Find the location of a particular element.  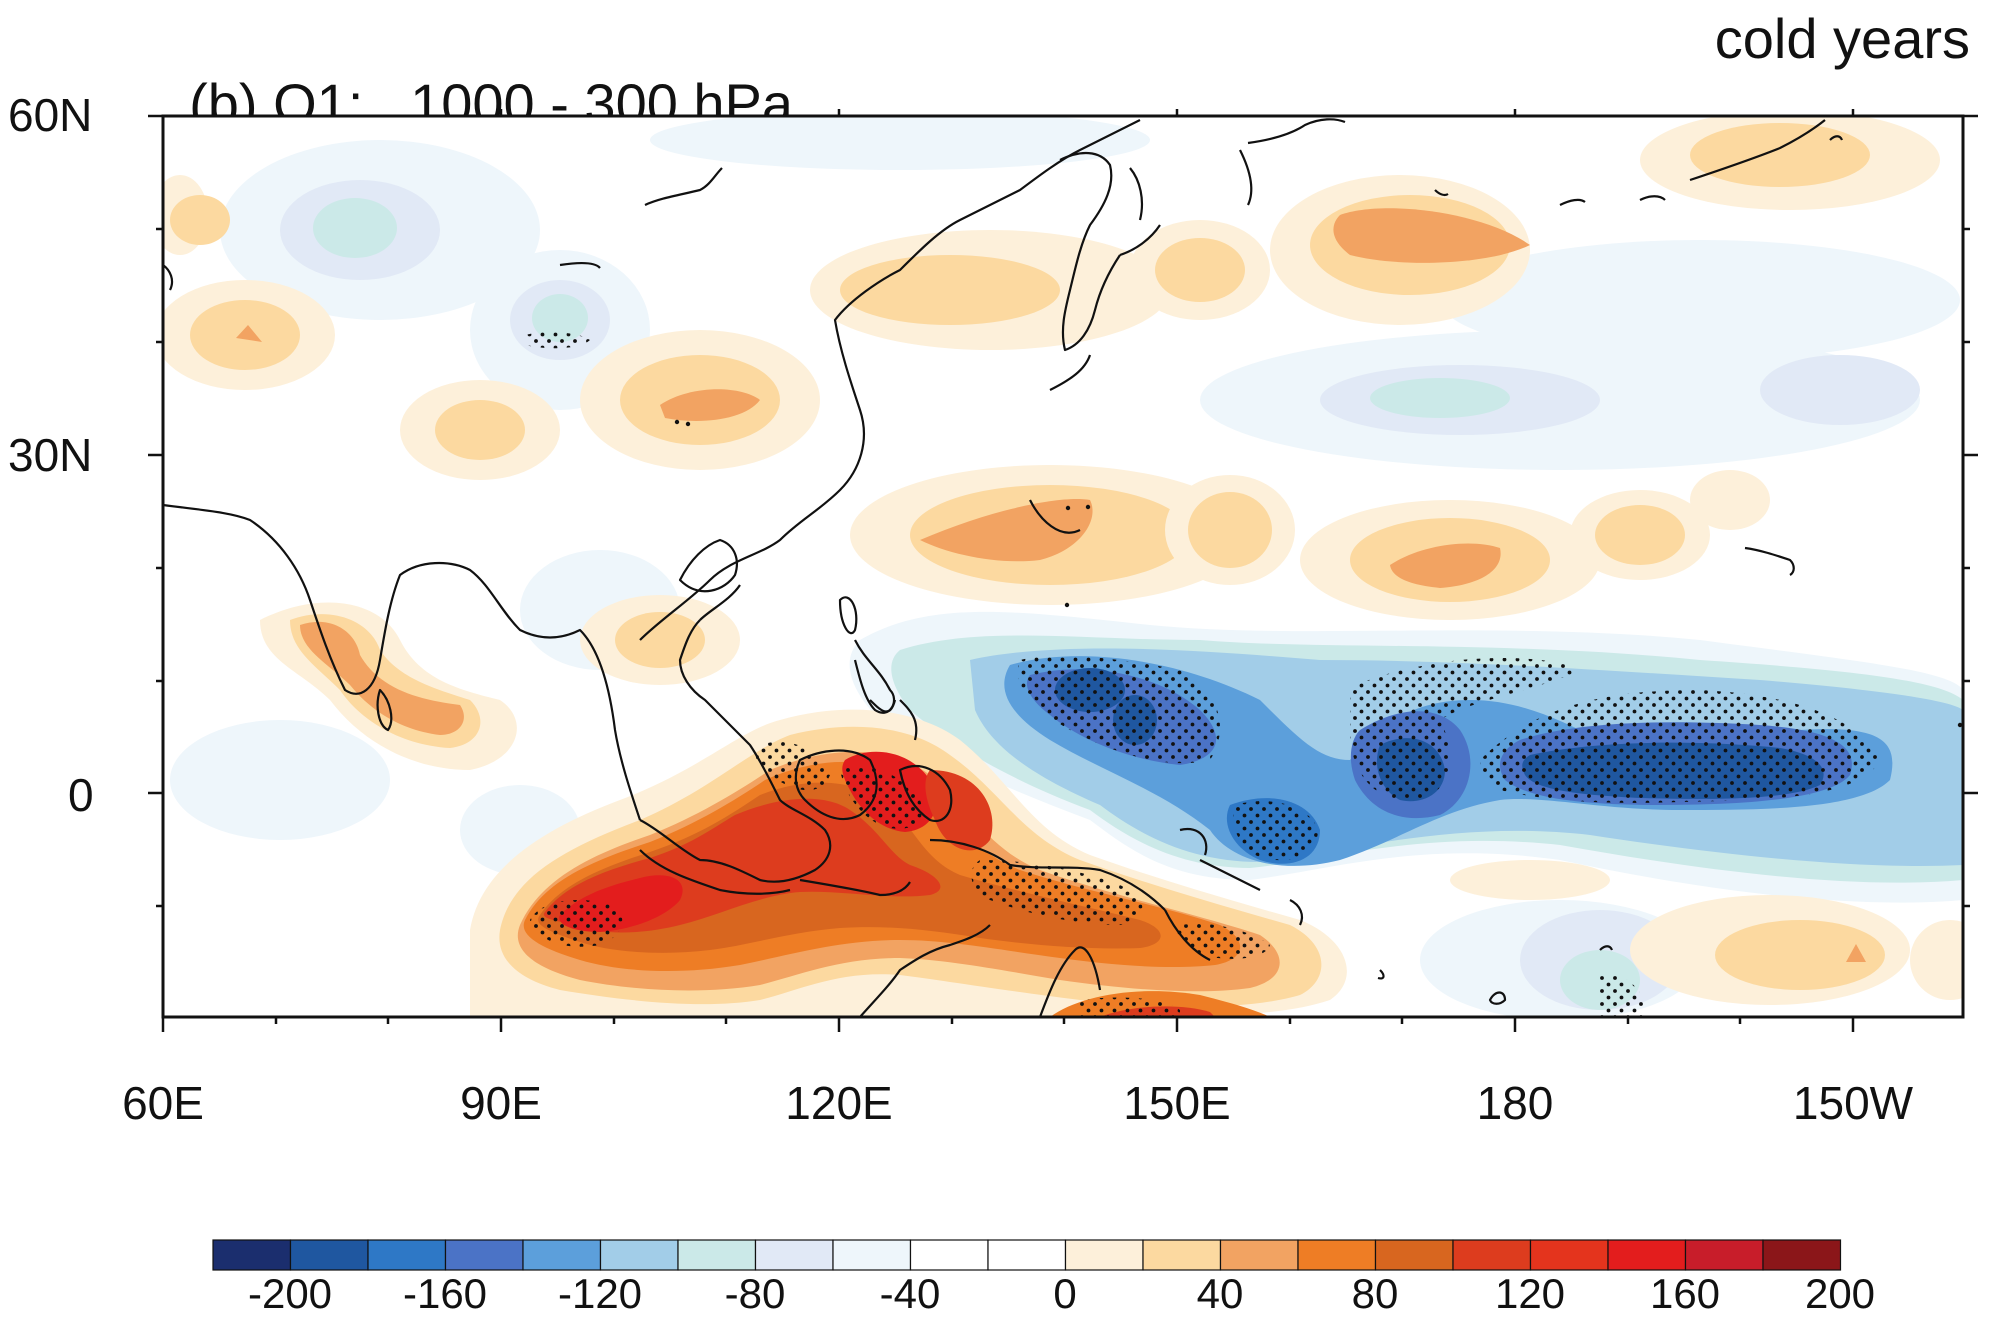

lon-label-60e: 60E is located at coordinates (163, 1103).